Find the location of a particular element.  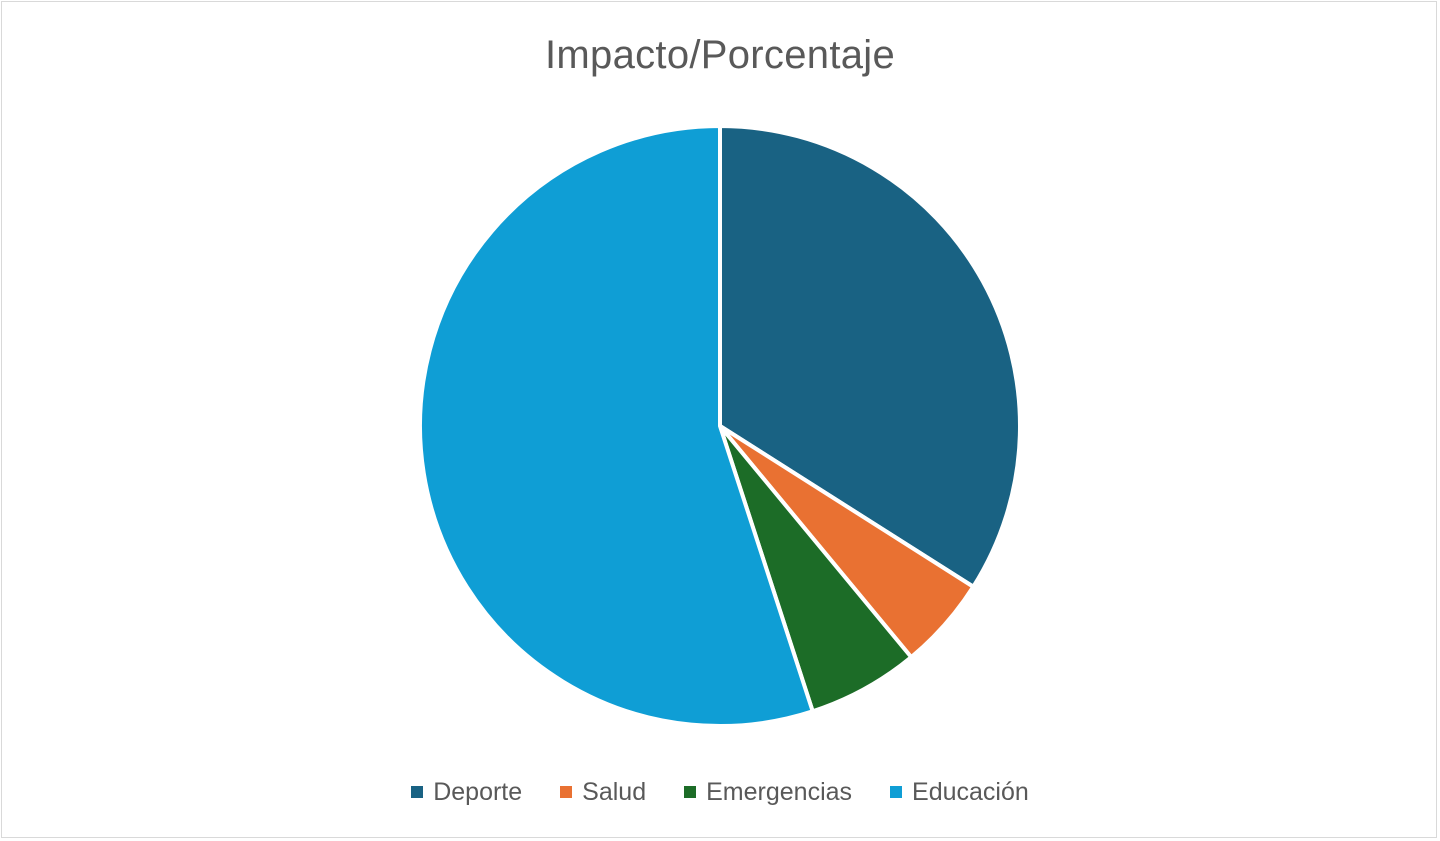

legend-item-deporte: Deporte is located at coordinates (466, 792).